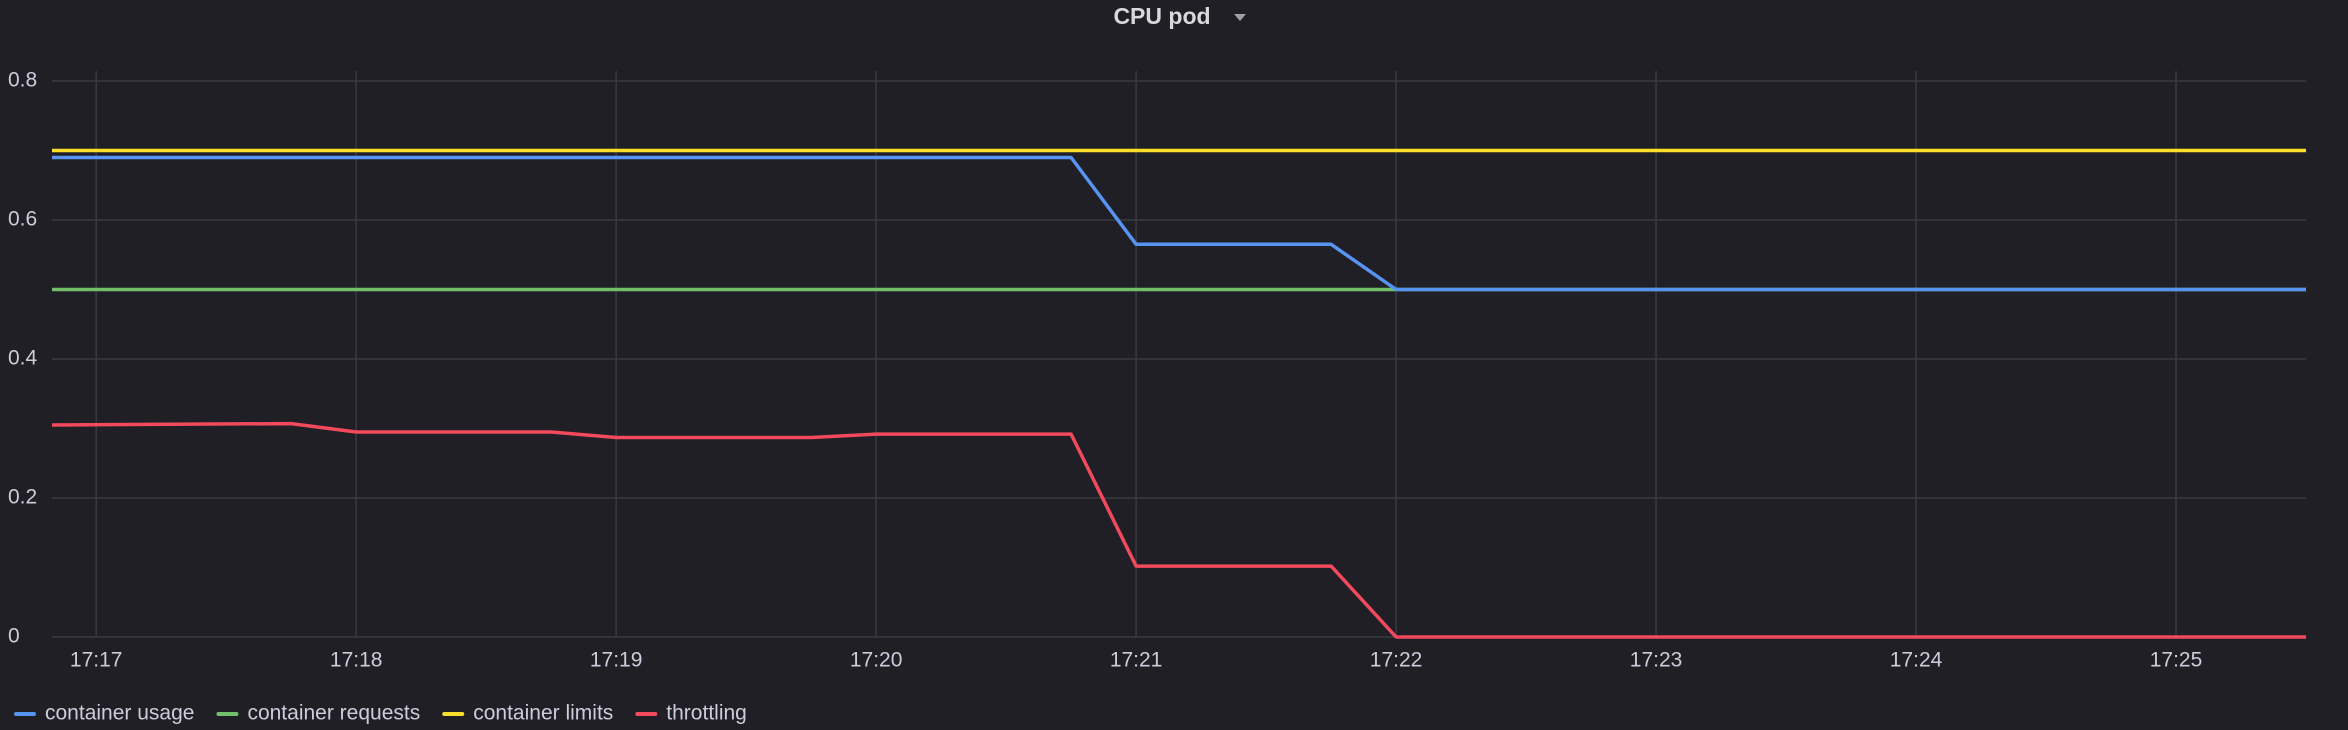 The height and width of the screenshot is (730, 2348). I want to click on y-tick-label: 0, so click(14, 636).